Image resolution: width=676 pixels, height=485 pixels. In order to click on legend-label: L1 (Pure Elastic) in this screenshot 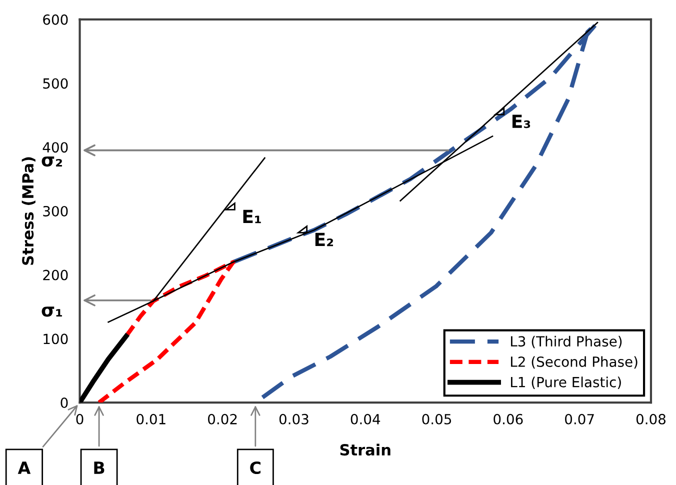, I will do `click(566, 382)`.